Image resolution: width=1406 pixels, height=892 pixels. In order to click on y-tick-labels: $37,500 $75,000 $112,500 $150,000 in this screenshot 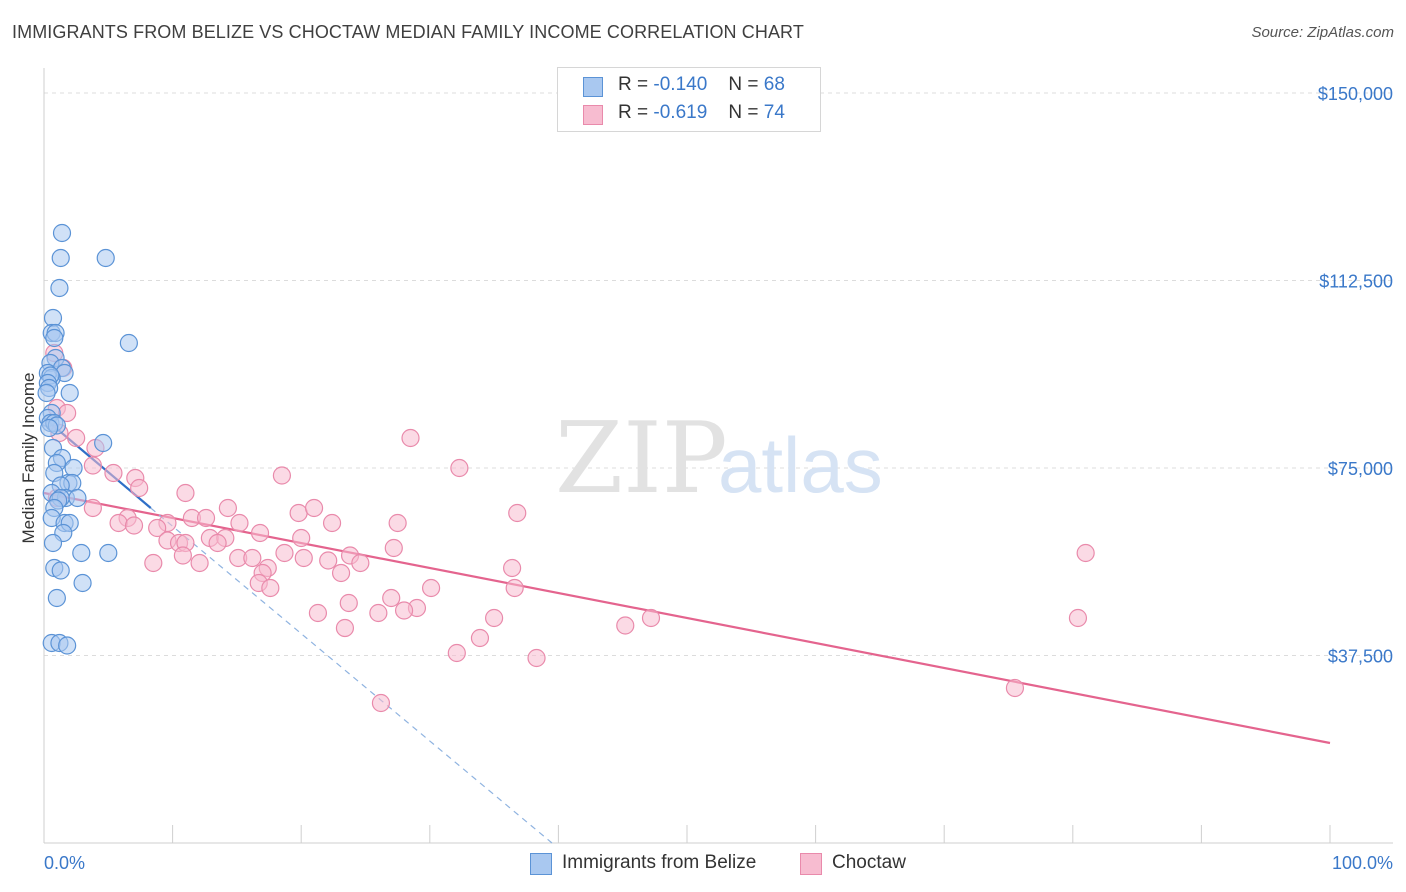, I will do `click(1355, 375)`.